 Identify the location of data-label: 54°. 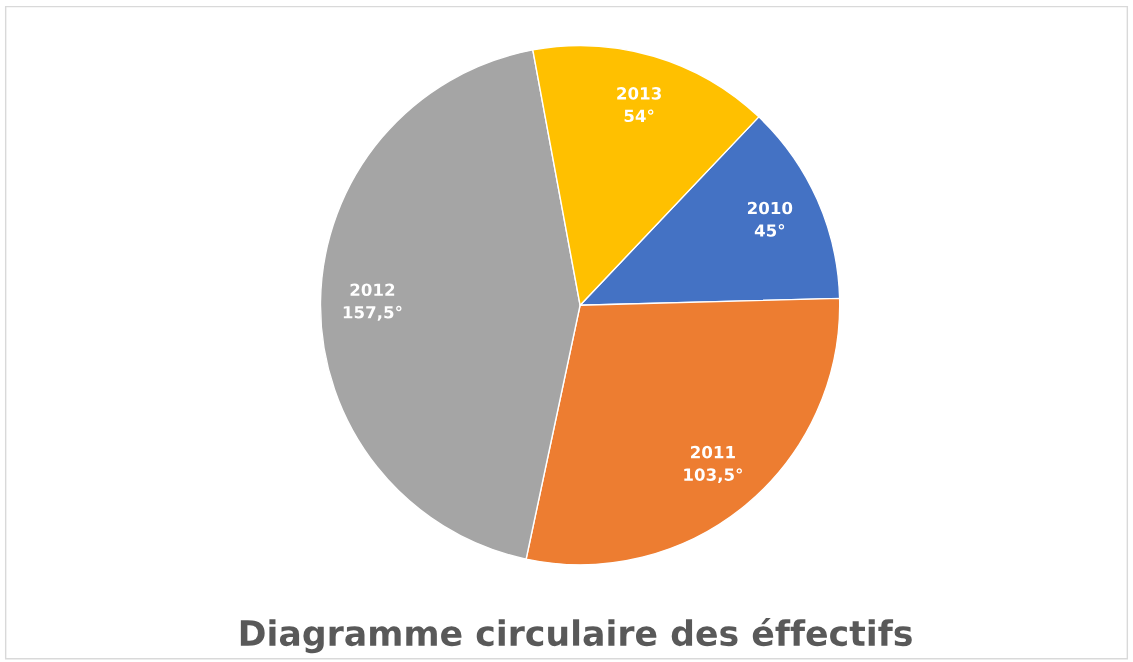
(639, 116).